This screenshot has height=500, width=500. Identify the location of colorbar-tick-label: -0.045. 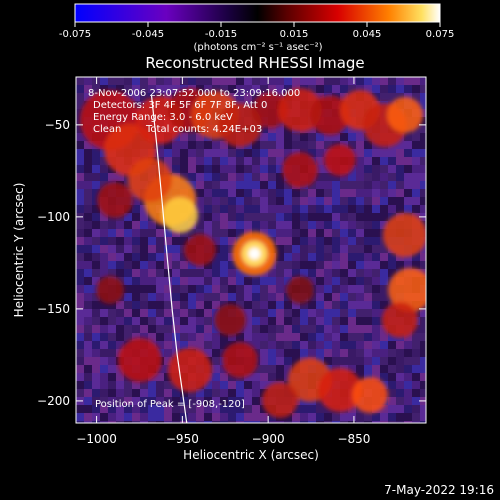
(148, 34).